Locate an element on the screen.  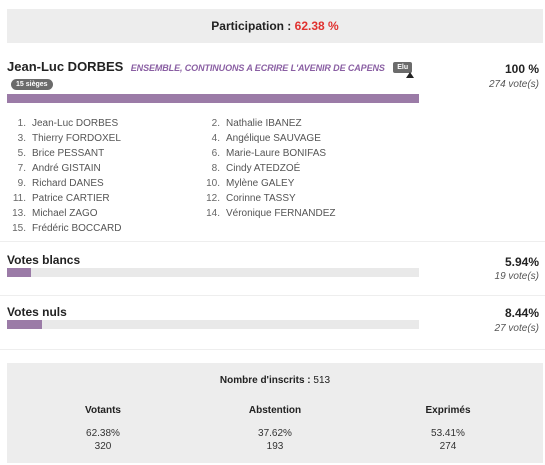
member-item: 7. André GISTAIN is located at coordinates (62, 168).